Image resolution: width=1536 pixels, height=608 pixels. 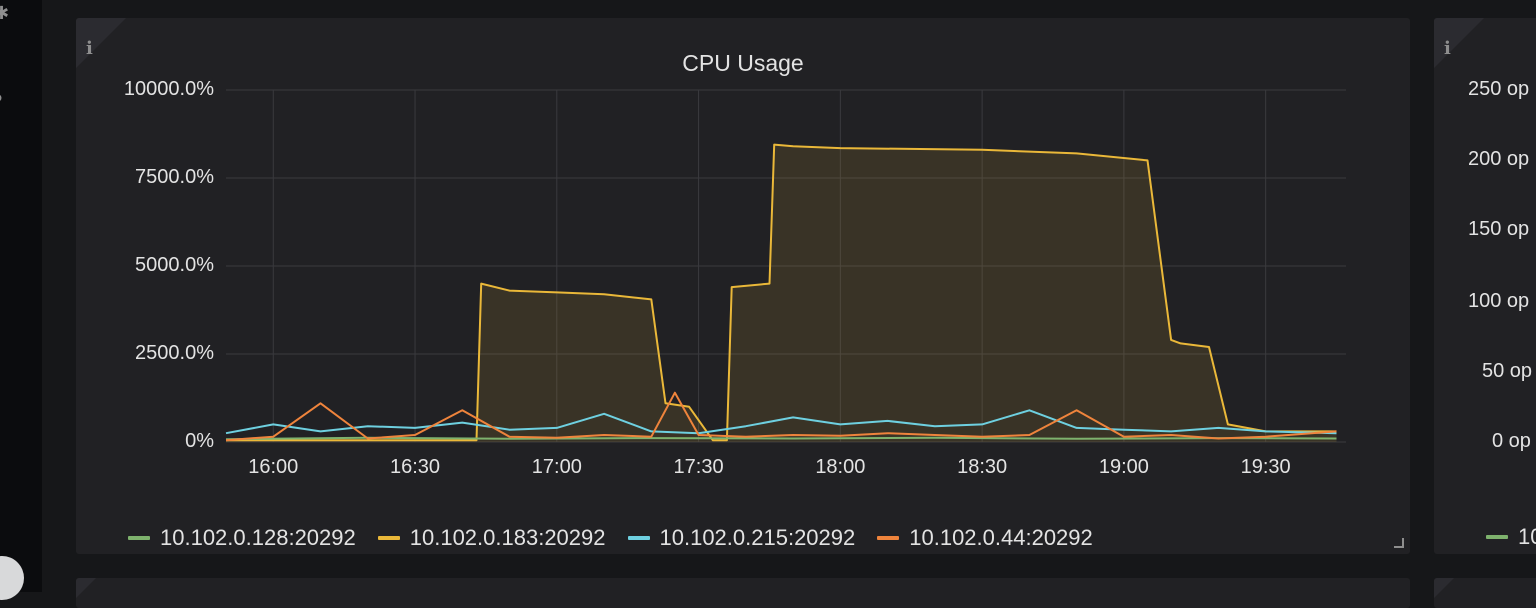 What do you see at coordinates (1399, 543) in the screenshot?
I see `resize-handle-icon` at bounding box center [1399, 543].